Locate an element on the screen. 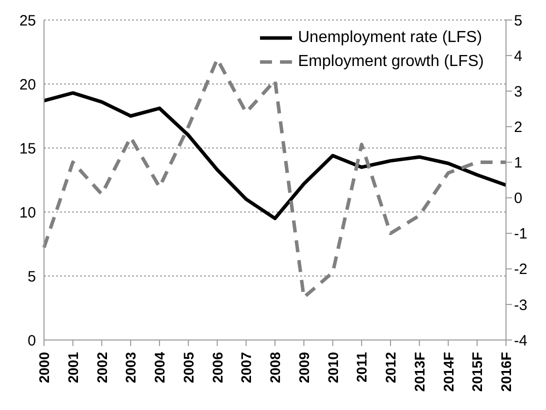  y-tick-label: 10 is located at coordinates (27, 213).